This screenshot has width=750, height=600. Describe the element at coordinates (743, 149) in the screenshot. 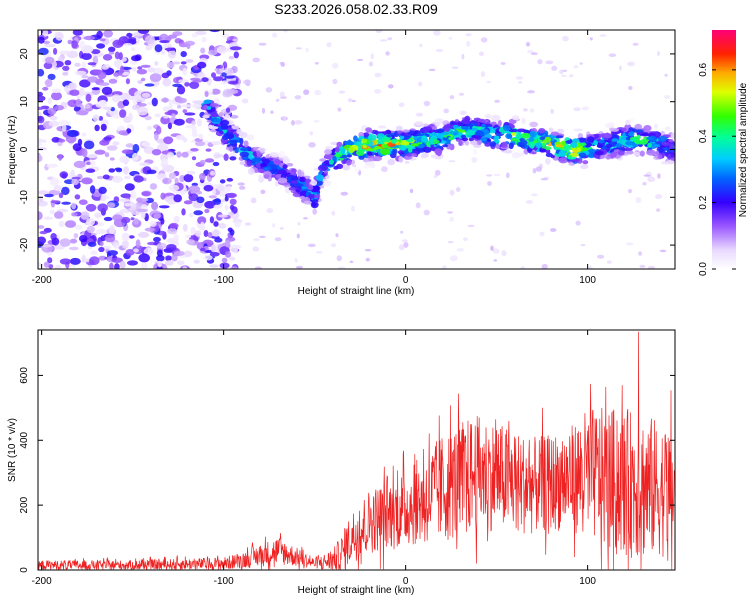

I see `colorbar-label: Normalized spectral amplitude` at that location.